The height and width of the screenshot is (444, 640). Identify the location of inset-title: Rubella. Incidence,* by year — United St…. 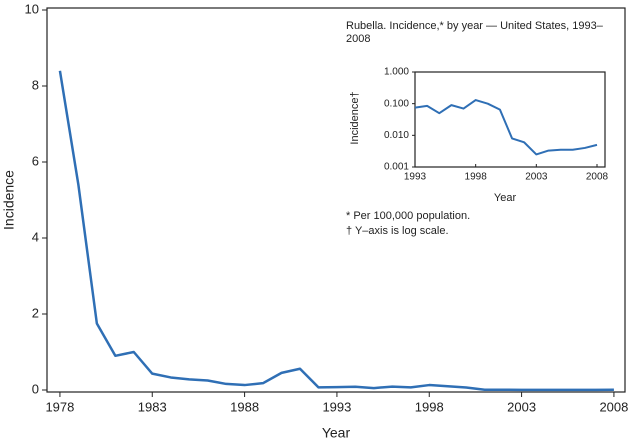
(474, 32).